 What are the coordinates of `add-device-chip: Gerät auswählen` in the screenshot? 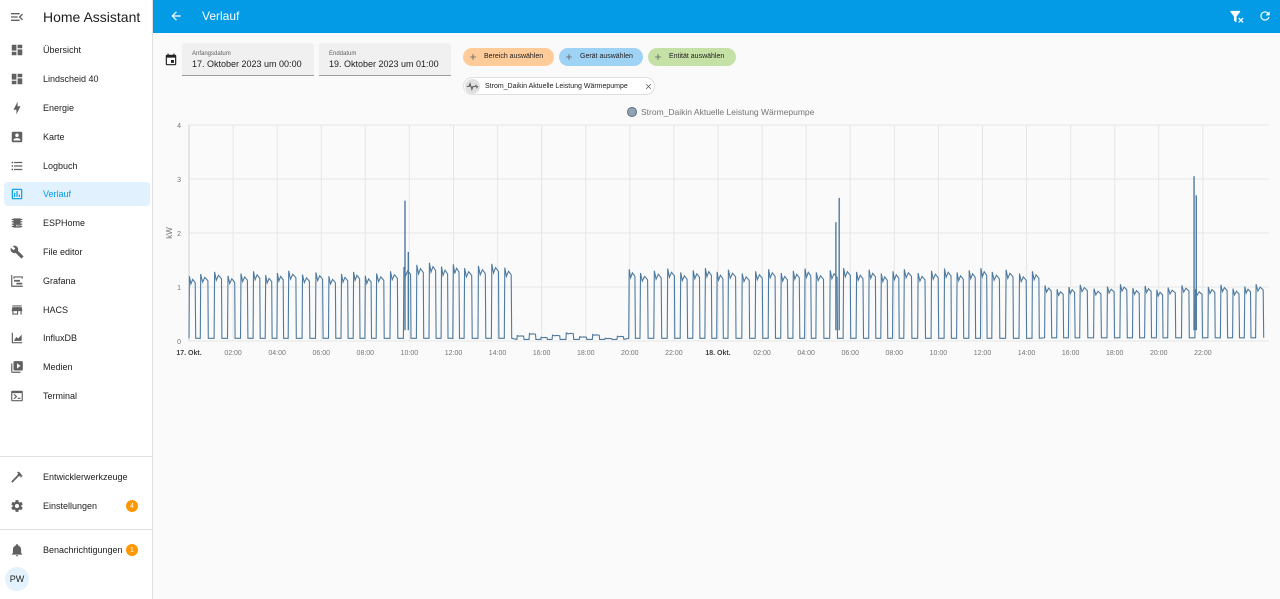 It's located at (601, 57).